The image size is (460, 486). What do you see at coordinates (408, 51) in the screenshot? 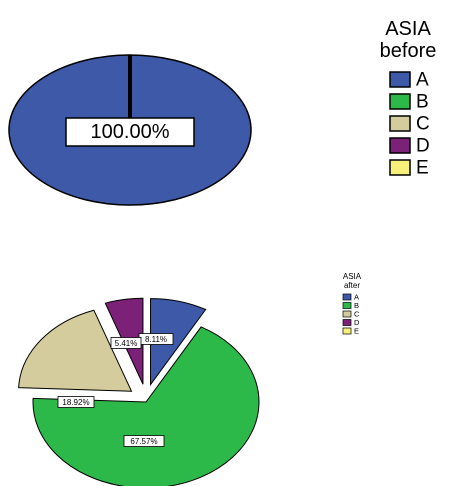
I see `legend-subtitle-before: before` at bounding box center [408, 51].